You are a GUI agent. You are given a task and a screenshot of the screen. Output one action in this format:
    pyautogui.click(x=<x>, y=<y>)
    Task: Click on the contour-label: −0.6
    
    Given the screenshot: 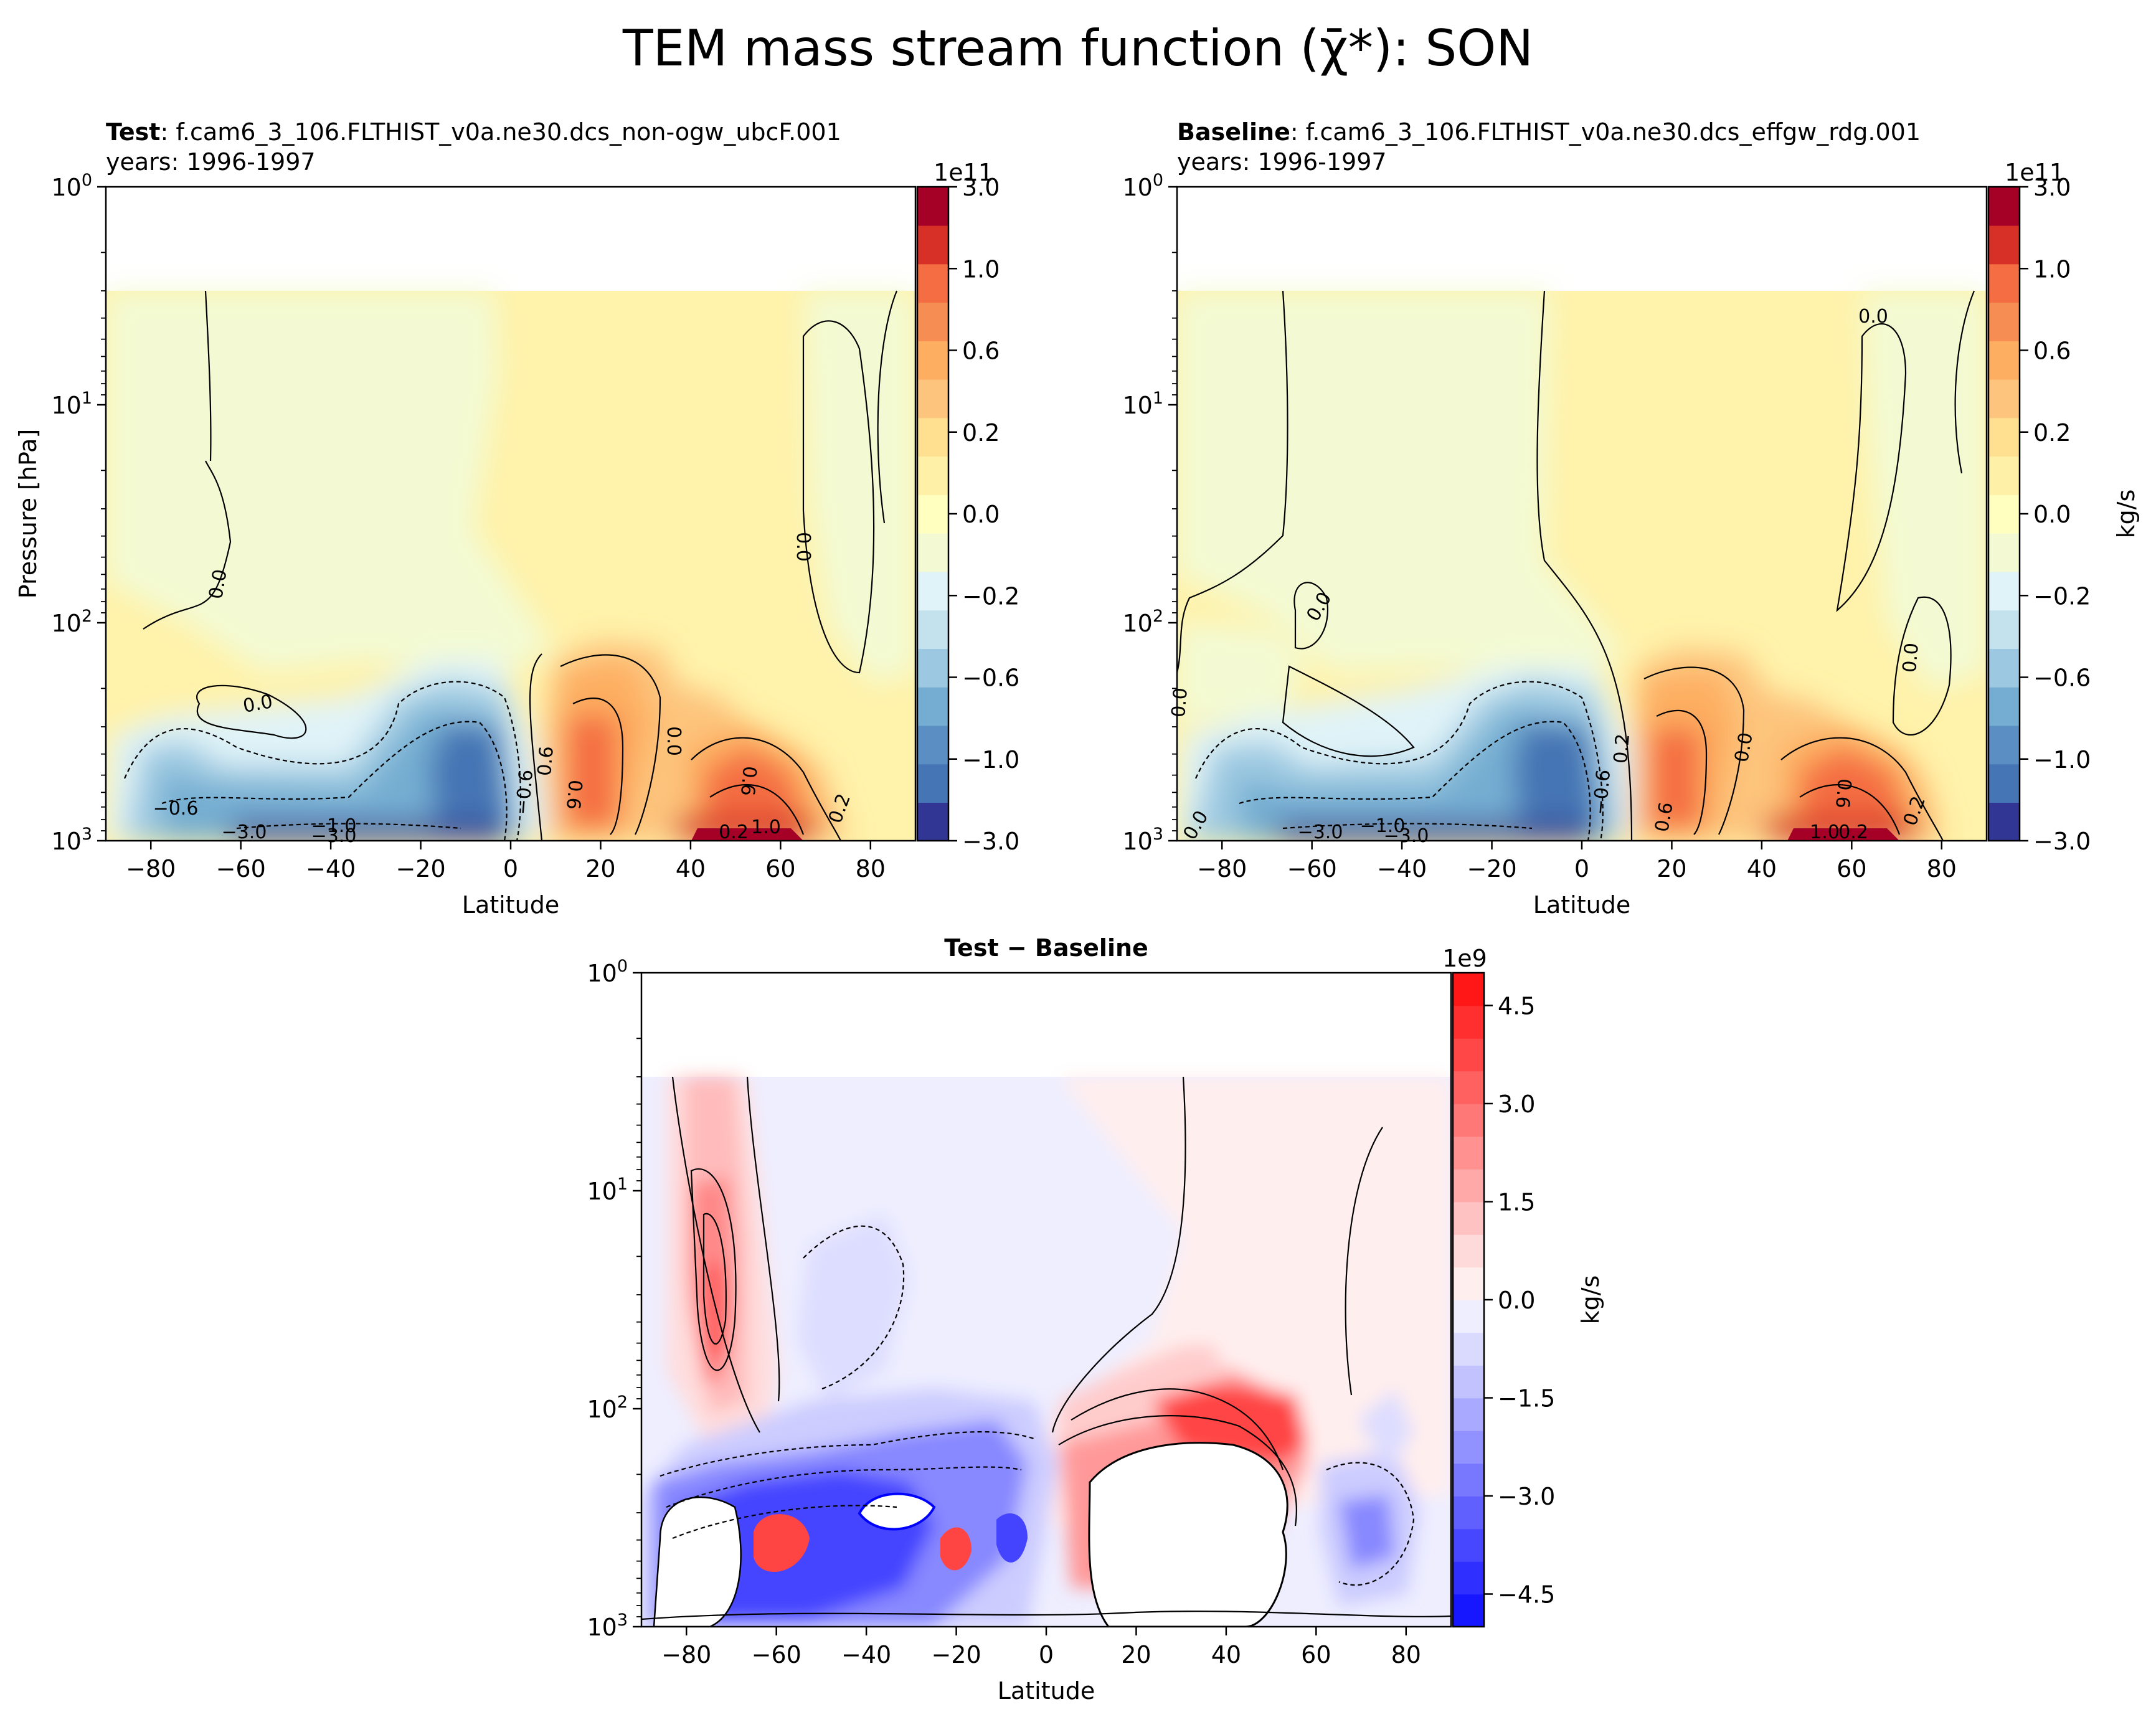 What is the action you would take?
    pyautogui.click(x=176, y=809)
    